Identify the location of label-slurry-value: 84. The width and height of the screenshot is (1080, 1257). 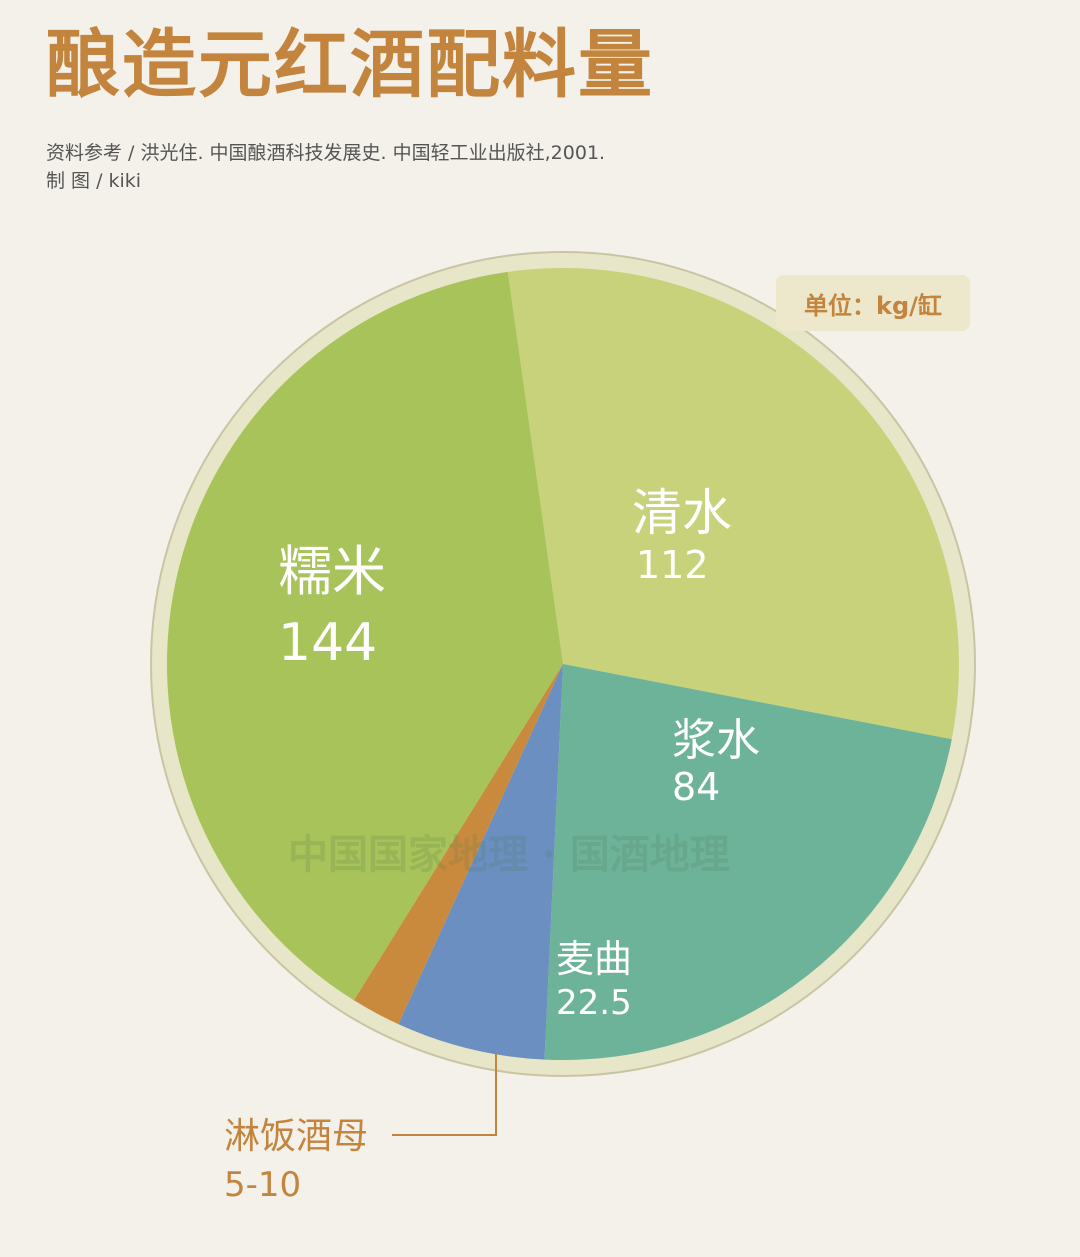
(696, 787).